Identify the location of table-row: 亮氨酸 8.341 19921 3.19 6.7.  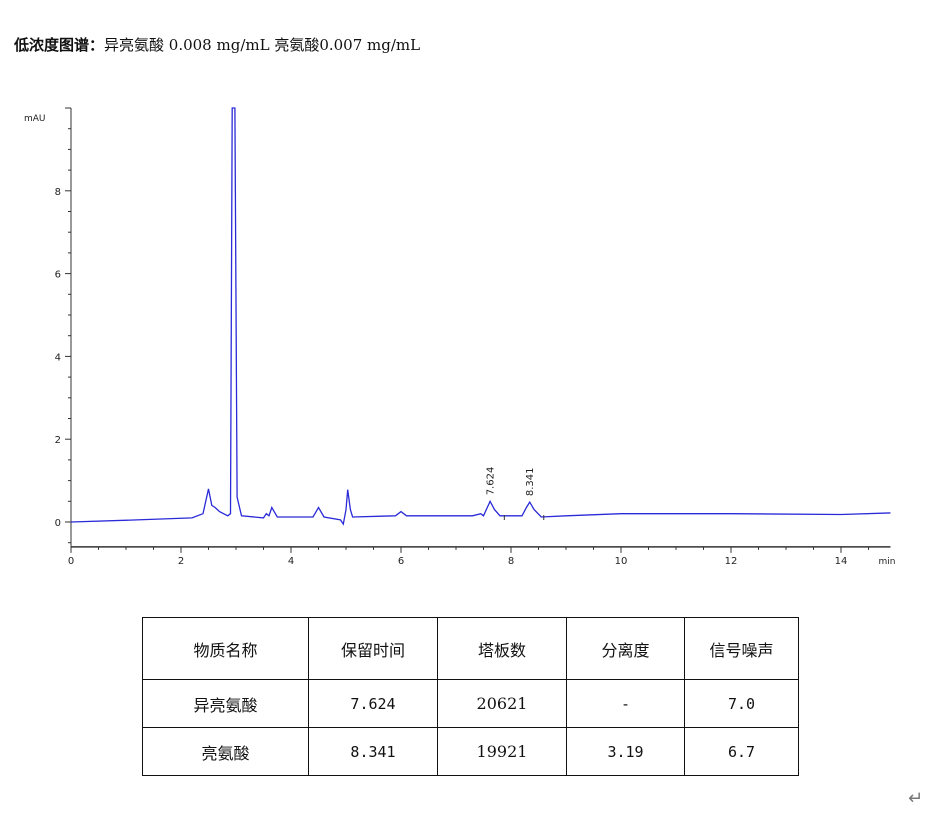
(470, 751).